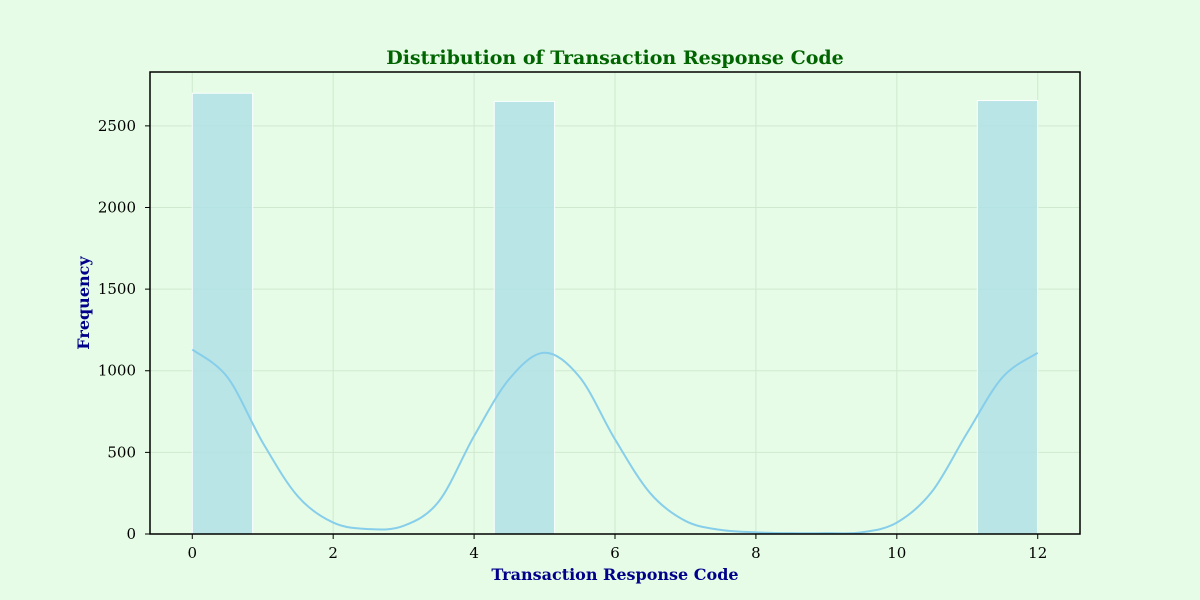  Describe the element at coordinates (117, 289) in the screenshot. I see `y-tick-label: 1500` at that location.